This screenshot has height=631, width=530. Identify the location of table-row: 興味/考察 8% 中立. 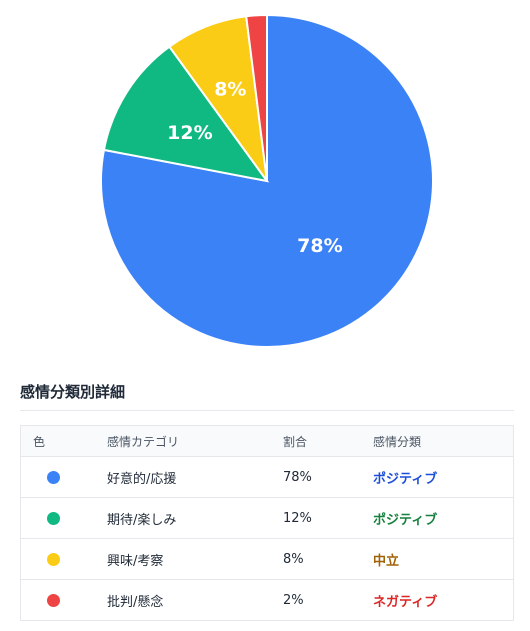
(267, 559).